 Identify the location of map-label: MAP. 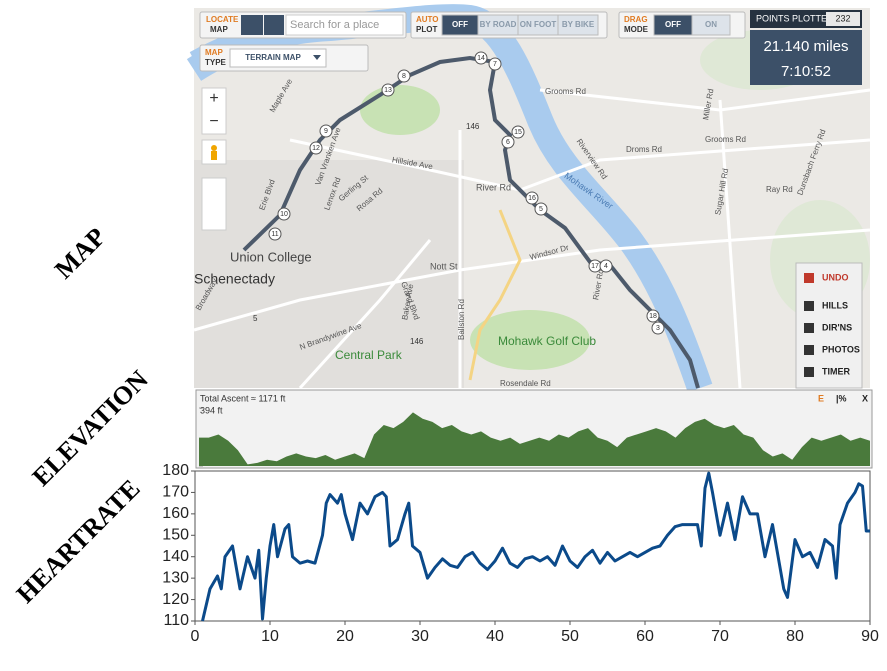
(80, 253).